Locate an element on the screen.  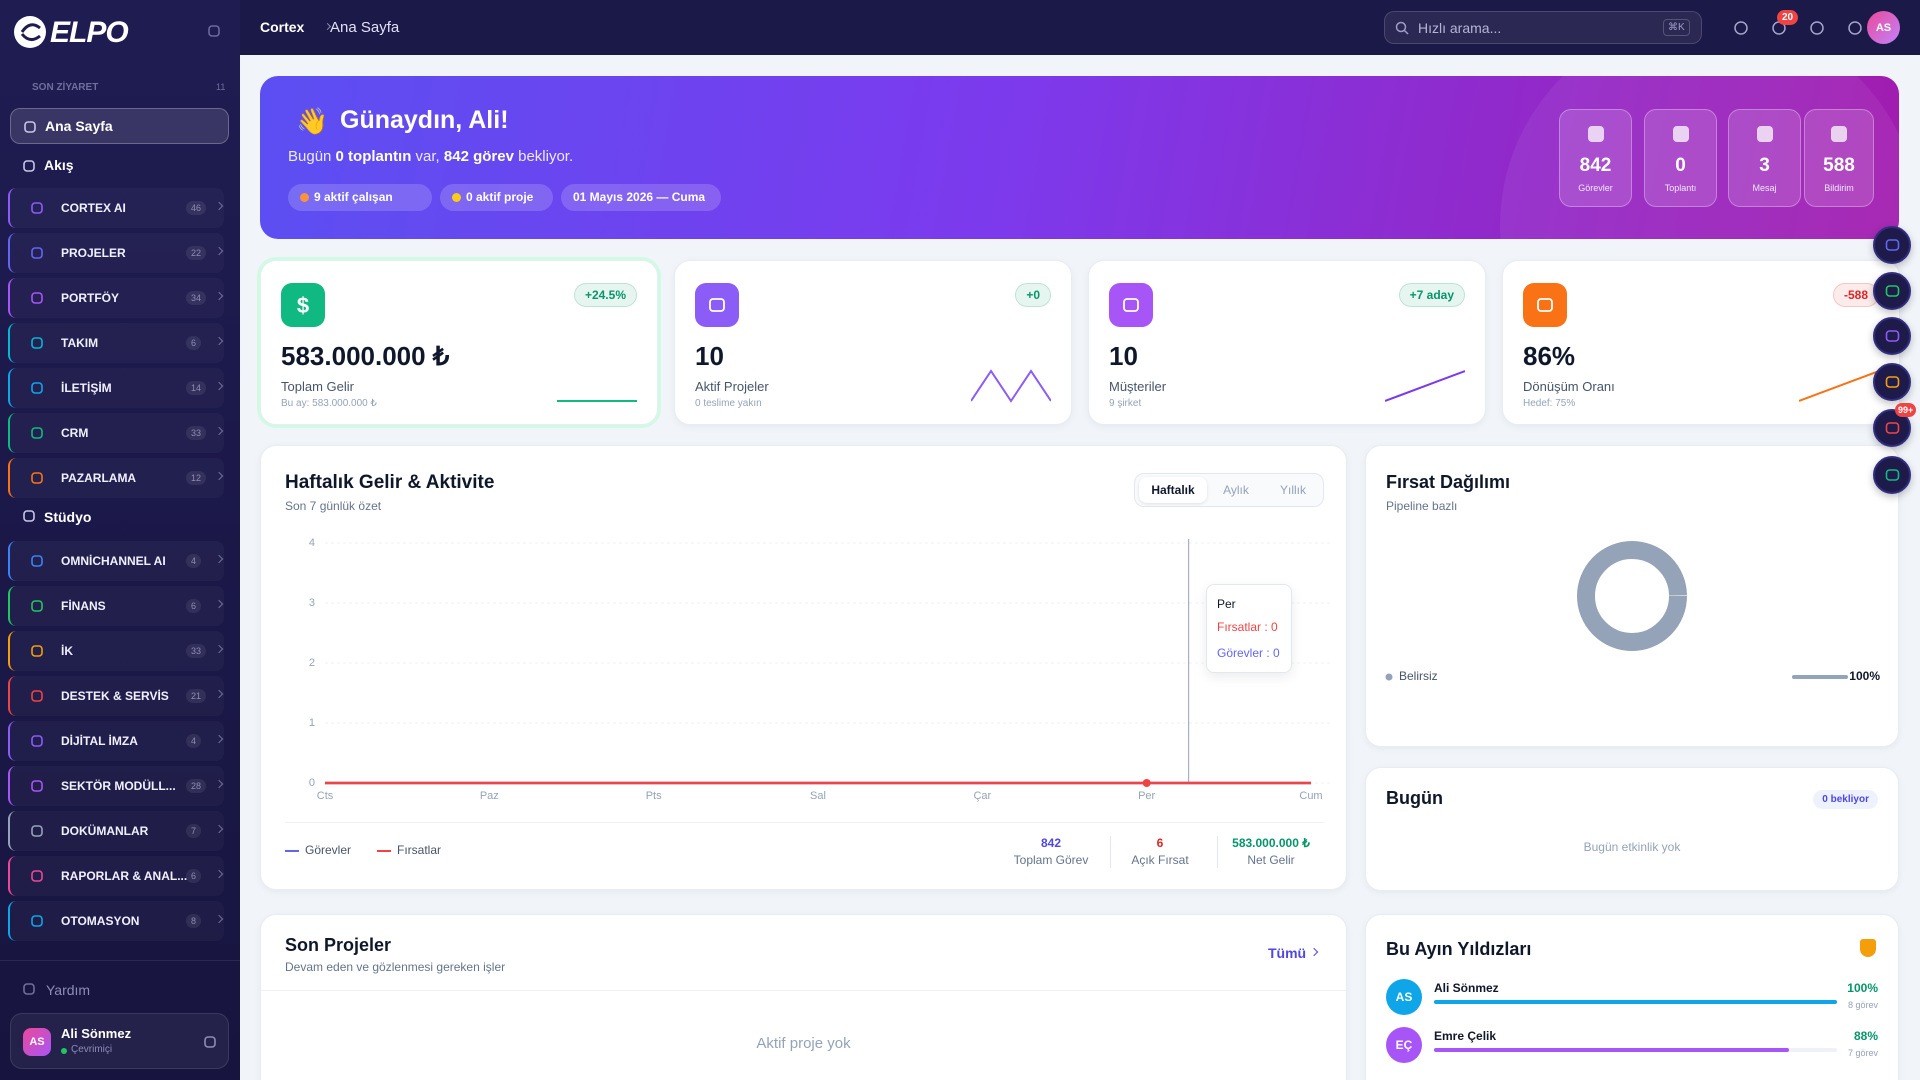
chart-title: Fırsat Dağılımı is located at coordinates (1448, 482).